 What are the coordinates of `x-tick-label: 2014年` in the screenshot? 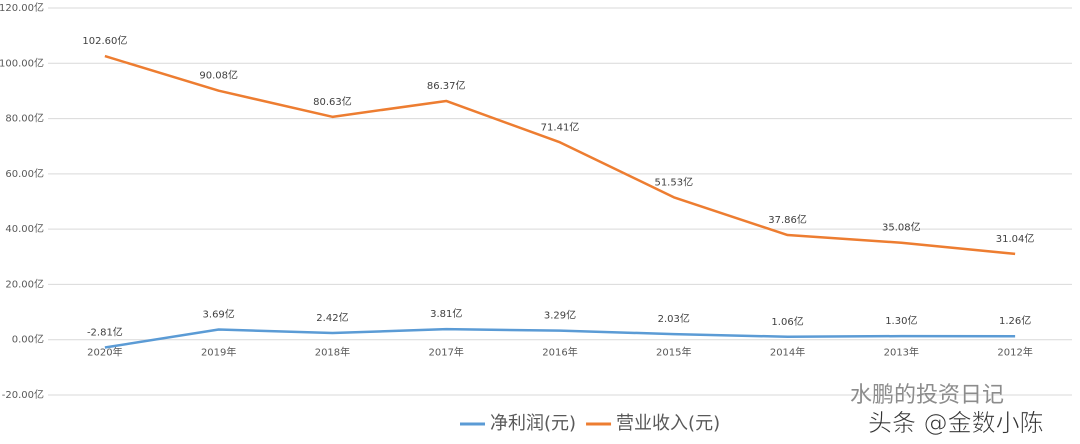 It's located at (787, 352).